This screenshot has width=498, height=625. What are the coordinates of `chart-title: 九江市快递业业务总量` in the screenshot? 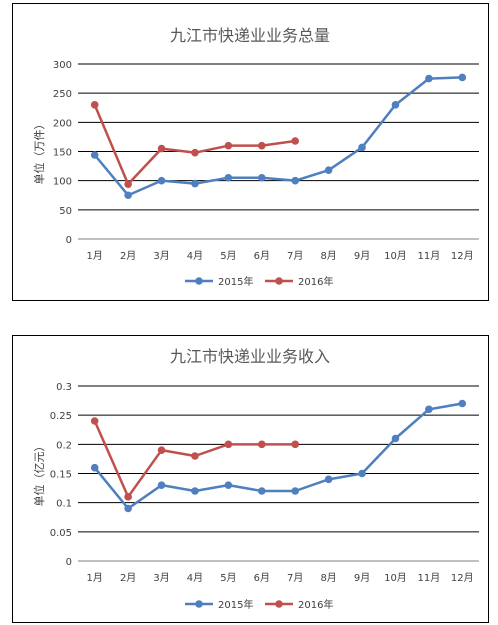 It's located at (250, 35).